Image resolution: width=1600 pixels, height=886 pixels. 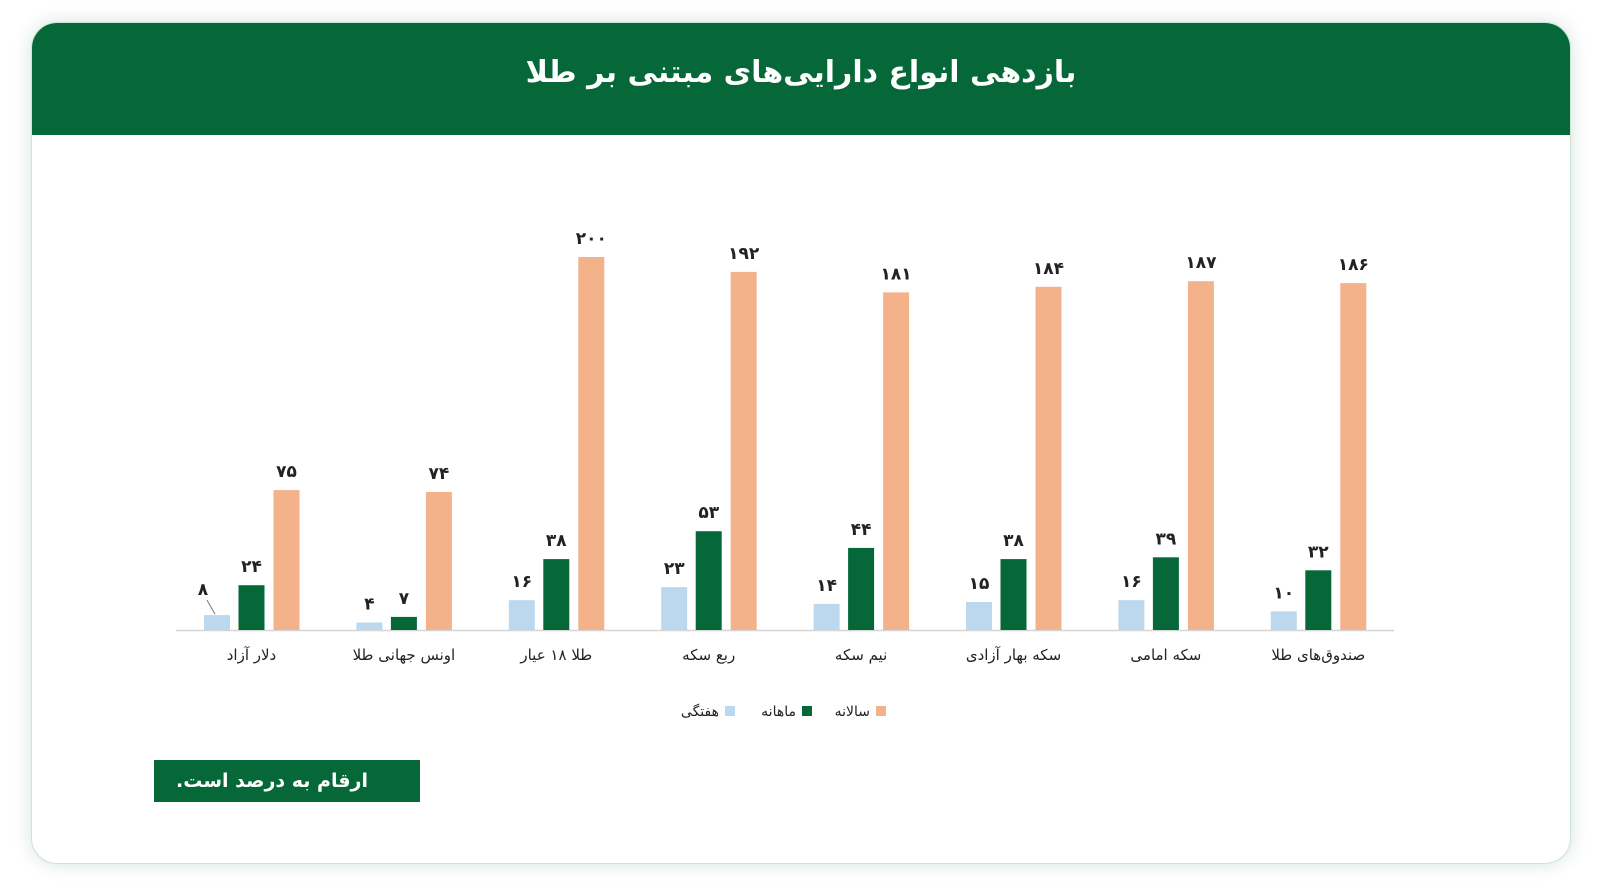 What do you see at coordinates (287, 781) in the screenshot?
I see `unit-note: ارقام به درصد است.` at bounding box center [287, 781].